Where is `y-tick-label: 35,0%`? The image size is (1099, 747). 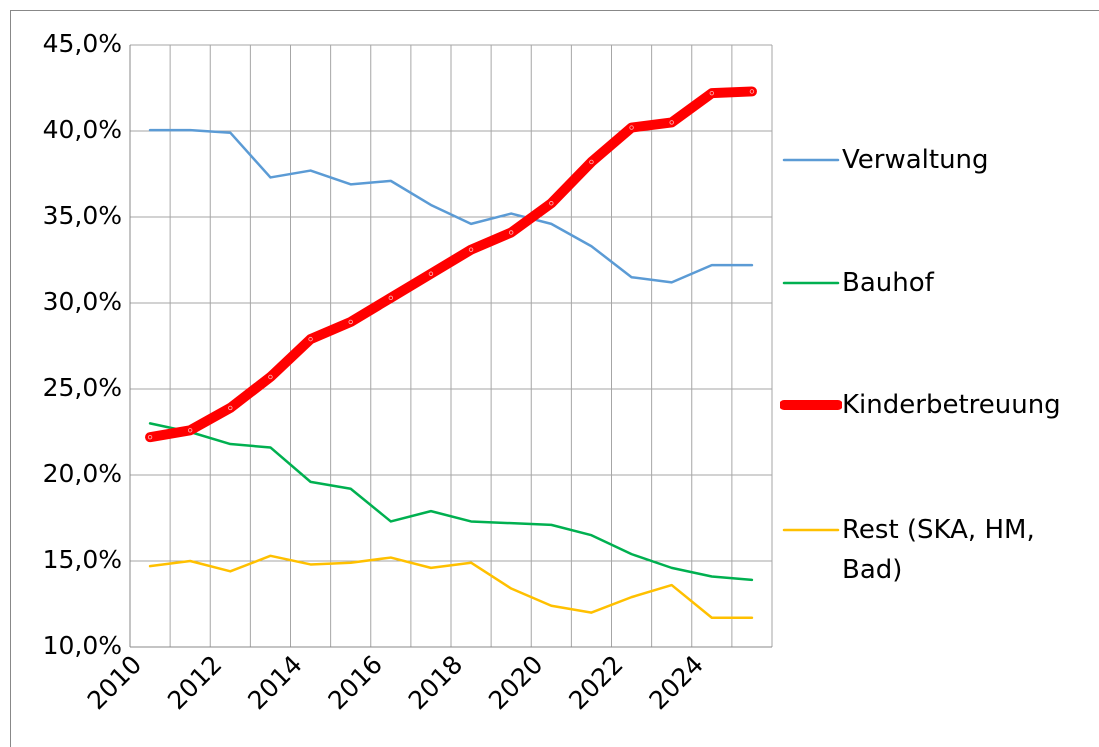 y-tick-label: 35,0% is located at coordinates (82, 215).